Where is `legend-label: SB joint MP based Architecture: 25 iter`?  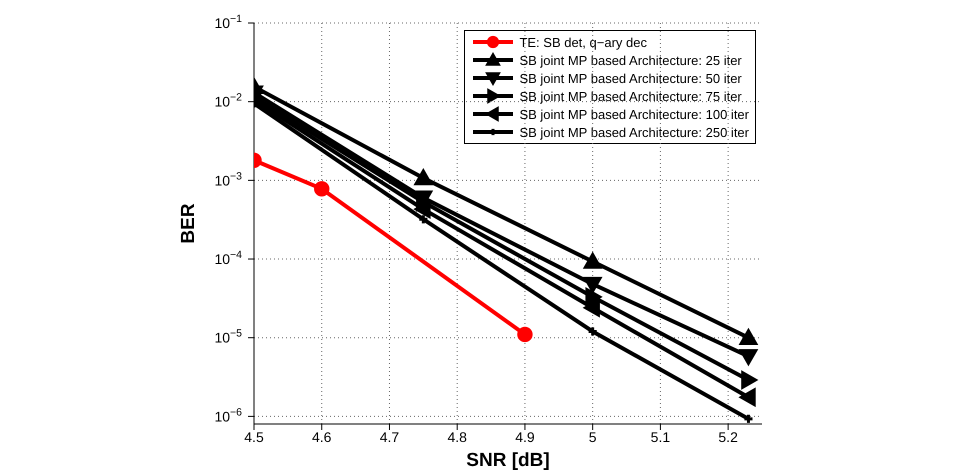
legend-label: SB joint MP based Architecture: 25 iter is located at coordinates (630, 60).